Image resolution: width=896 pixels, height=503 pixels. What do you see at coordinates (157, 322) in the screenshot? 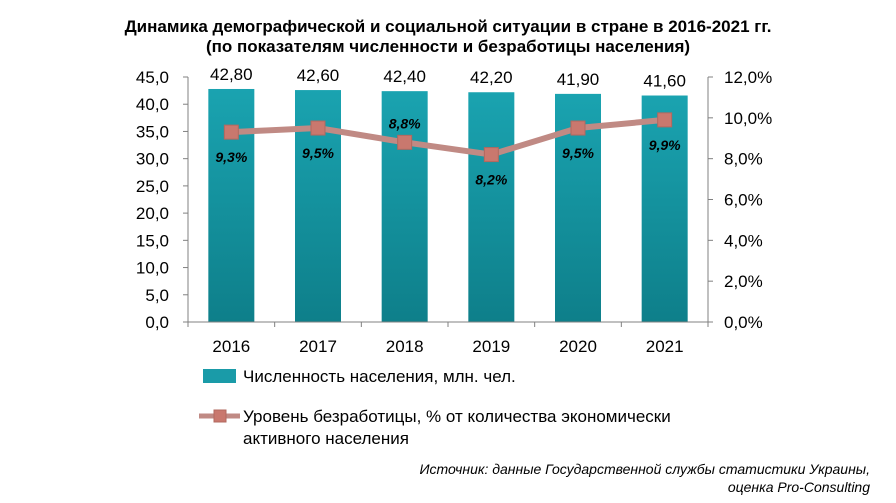
I see `y-left-tick-label: 0,0` at bounding box center [157, 322].